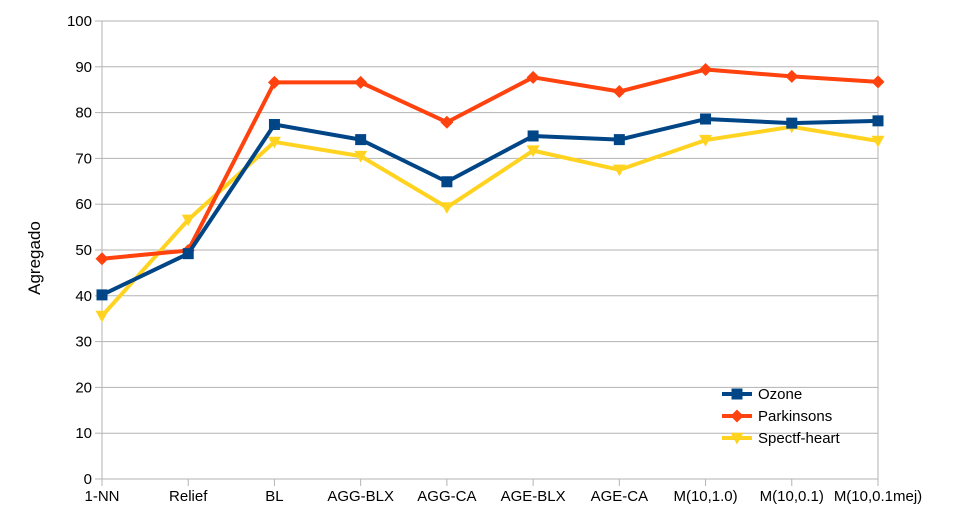 The width and height of the screenshot is (957, 518). What do you see at coordinates (83, 113) in the screenshot?
I see `y-tick-label: 80` at bounding box center [83, 113].